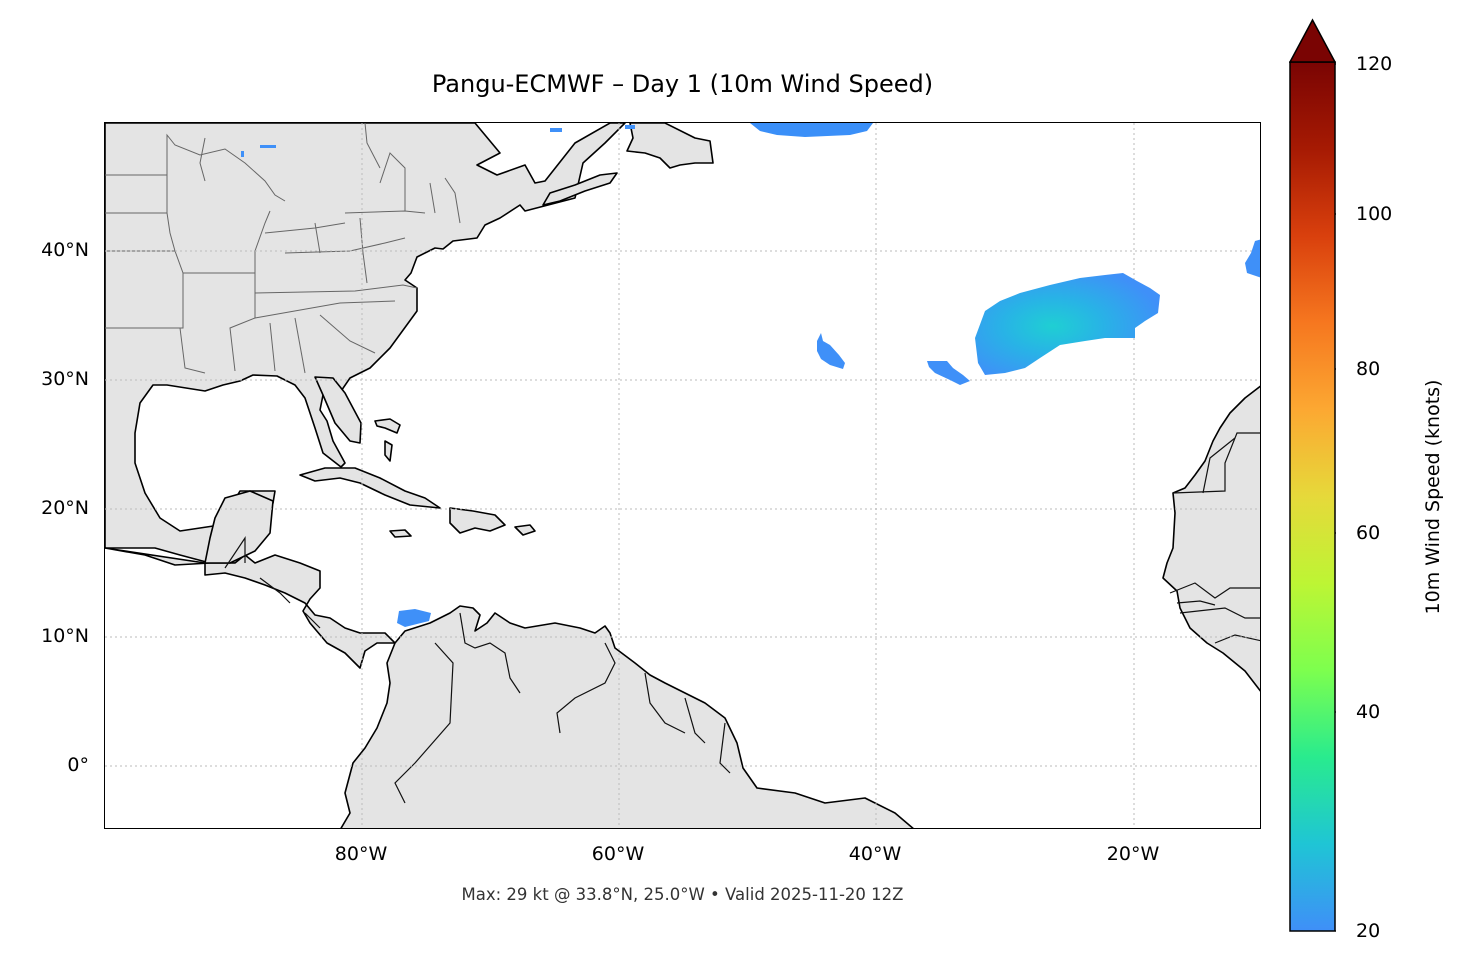 Image resolution: width=1466 pixels, height=969 pixels. Describe the element at coordinates (1368, 369) in the screenshot. I see `colorbar-tick-80: 80` at that location.